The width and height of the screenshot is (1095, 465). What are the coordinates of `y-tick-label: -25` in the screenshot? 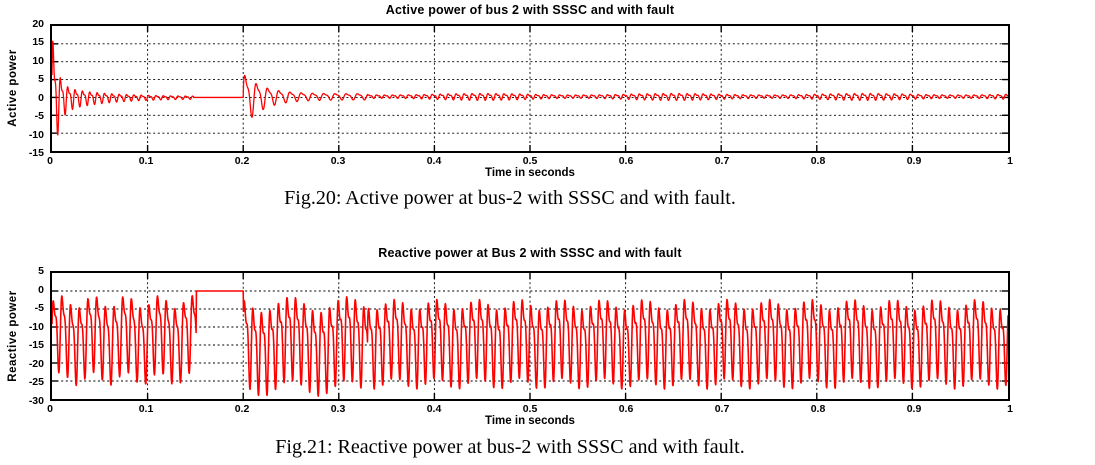 It's located at (36, 382).